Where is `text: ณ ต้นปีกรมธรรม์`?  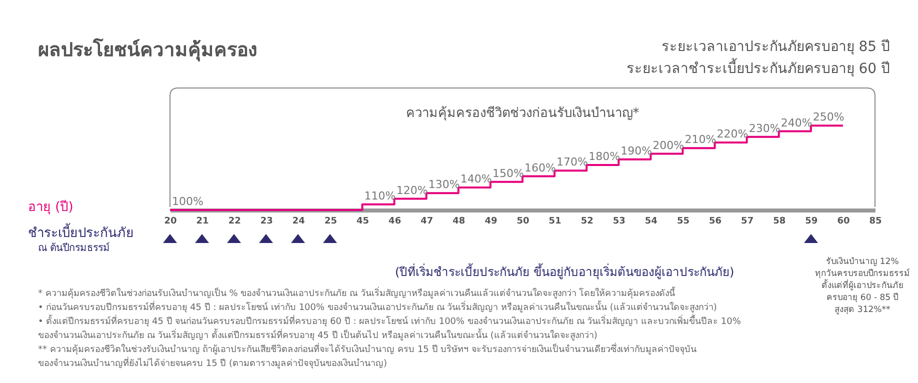
text: ณ ต้นปีกรมธรรม์ is located at coordinates (74, 248).